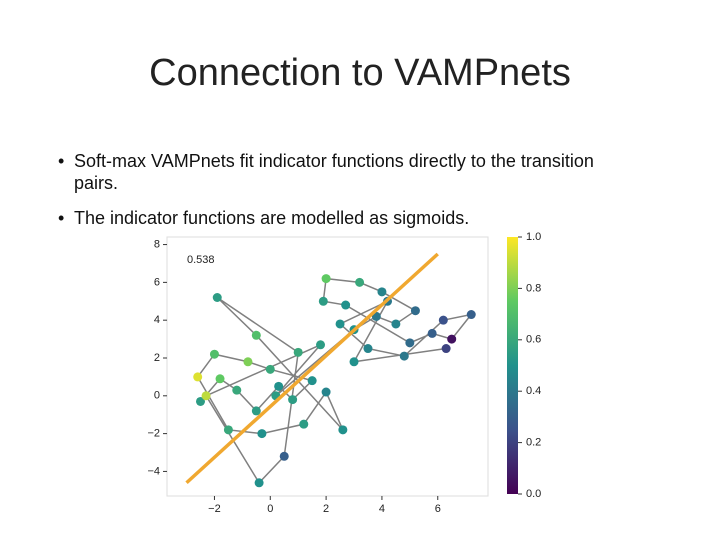  What do you see at coordinates (270, 509) in the screenshot?
I see `x-tick-label: 0` at bounding box center [270, 509].